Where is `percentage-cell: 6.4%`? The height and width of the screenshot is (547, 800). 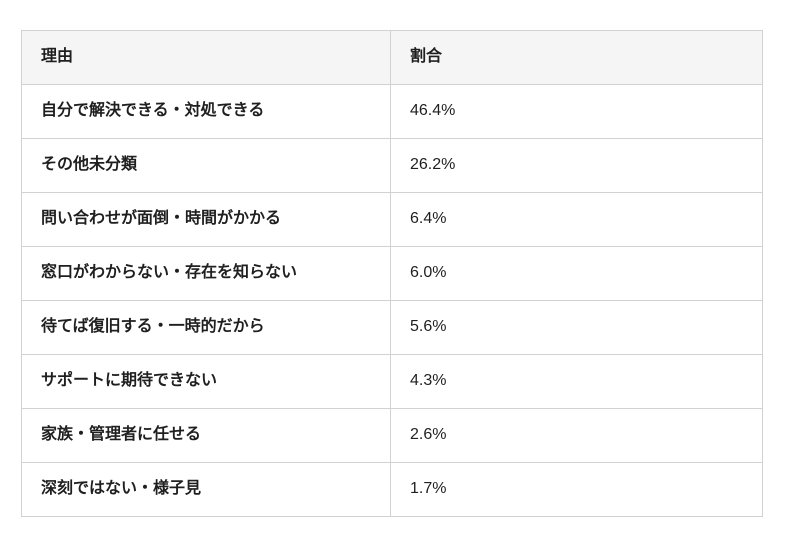 percentage-cell: 6.4% is located at coordinates (576, 219).